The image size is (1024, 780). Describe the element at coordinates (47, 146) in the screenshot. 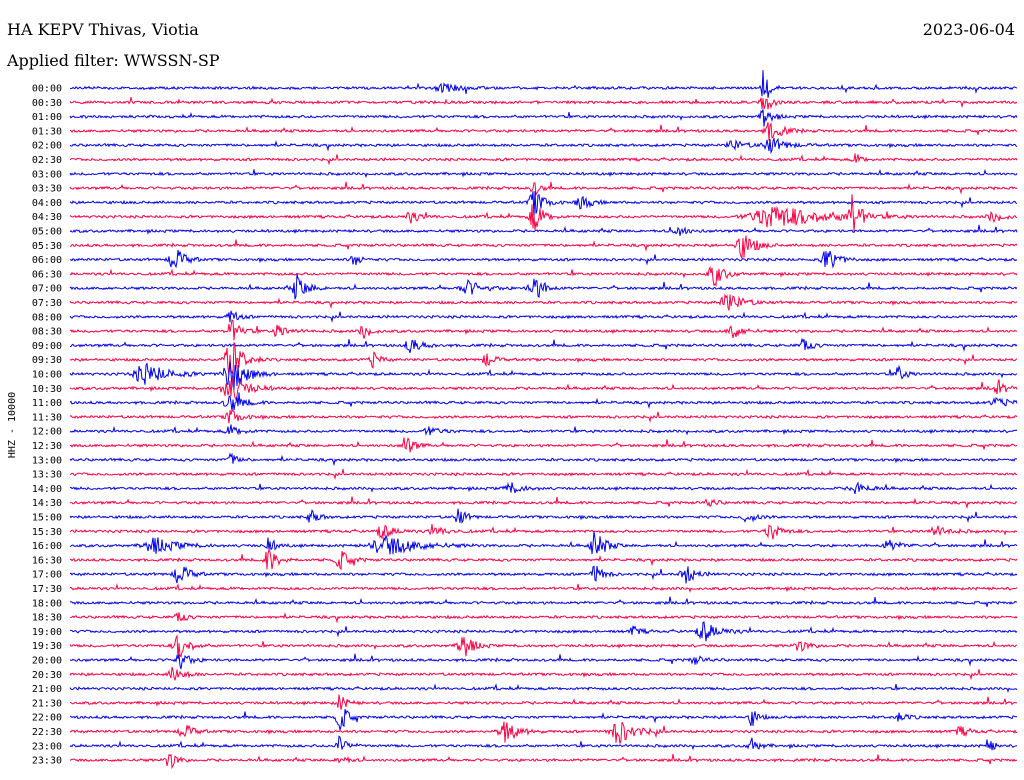

I see `time-label: 02:00` at that location.